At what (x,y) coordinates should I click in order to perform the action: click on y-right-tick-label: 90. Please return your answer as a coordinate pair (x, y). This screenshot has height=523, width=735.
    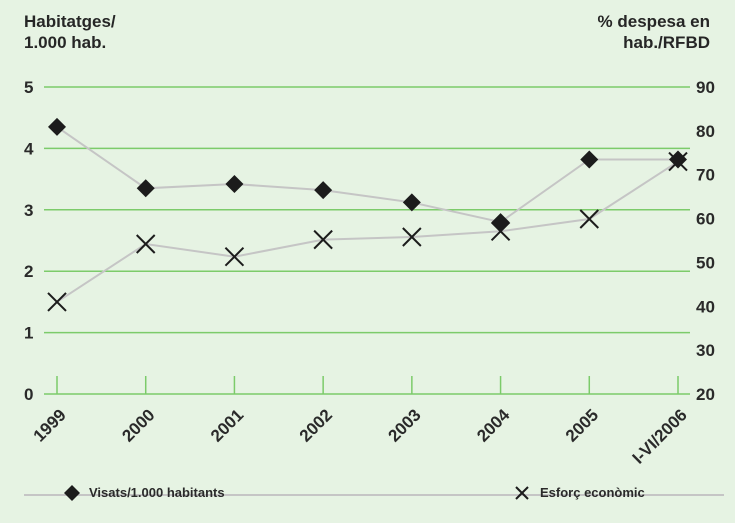
    Looking at the image, I should click on (705, 87).